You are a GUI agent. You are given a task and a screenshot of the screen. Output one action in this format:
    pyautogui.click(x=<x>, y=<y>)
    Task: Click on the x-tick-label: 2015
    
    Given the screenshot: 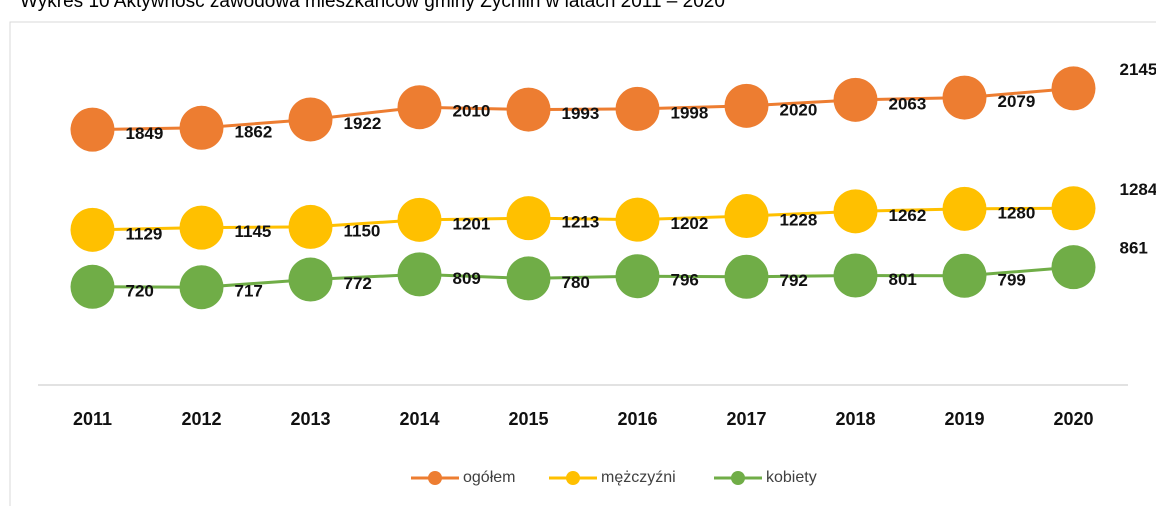 What is the action you would take?
    pyautogui.click(x=528, y=419)
    